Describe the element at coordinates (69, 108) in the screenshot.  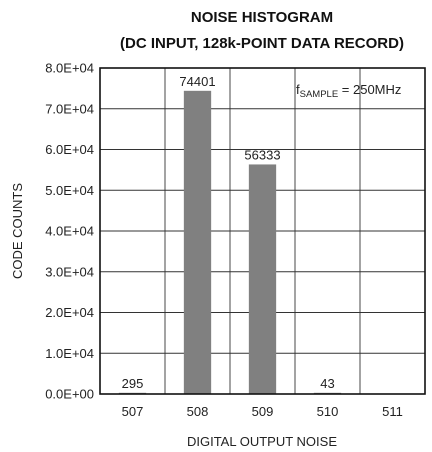
I see `y-tick-label: 7.0E+04` at that location.